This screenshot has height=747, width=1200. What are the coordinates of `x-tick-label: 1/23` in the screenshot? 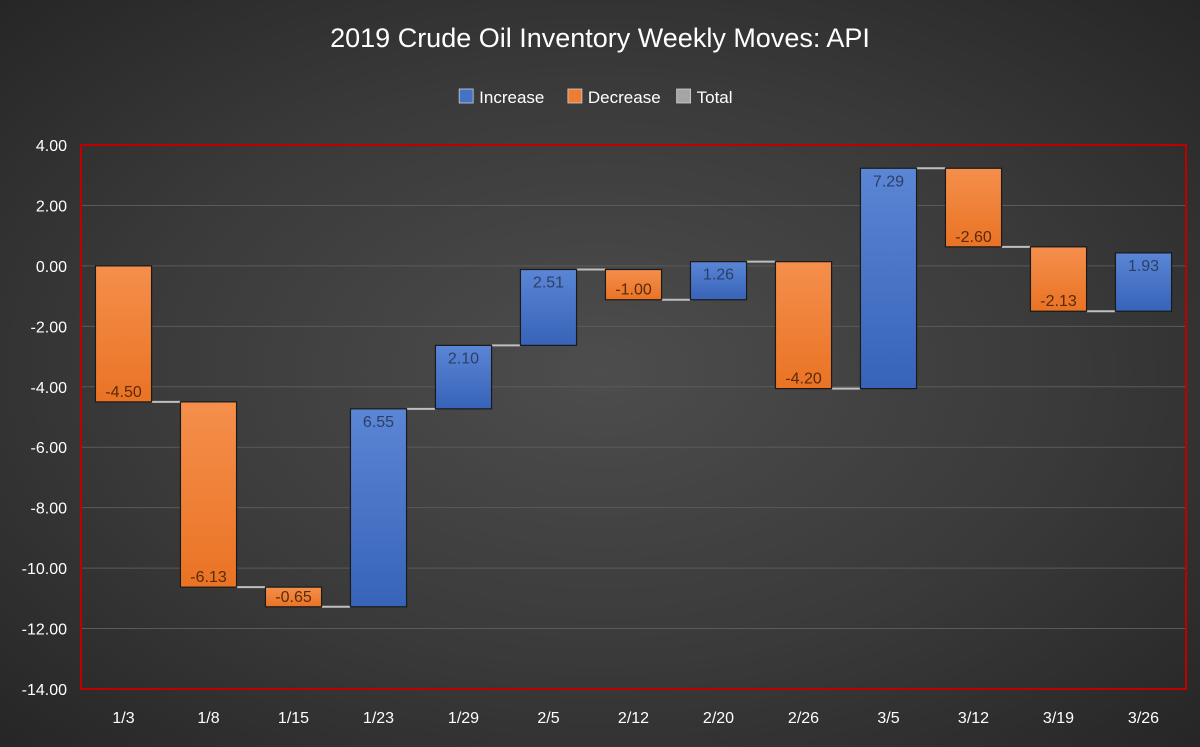 It's located at (378, 718).